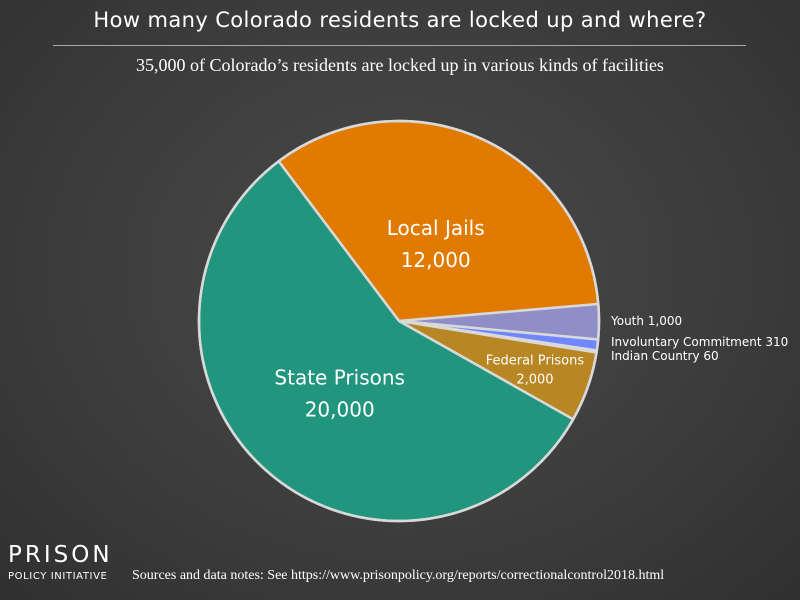 This screenshot has height=600, width=800. What do you see at coordinates (436, 260) in the screenshot?
I see `pie-label-local-jails-value: 12,000` at bounding box center [436, 260].